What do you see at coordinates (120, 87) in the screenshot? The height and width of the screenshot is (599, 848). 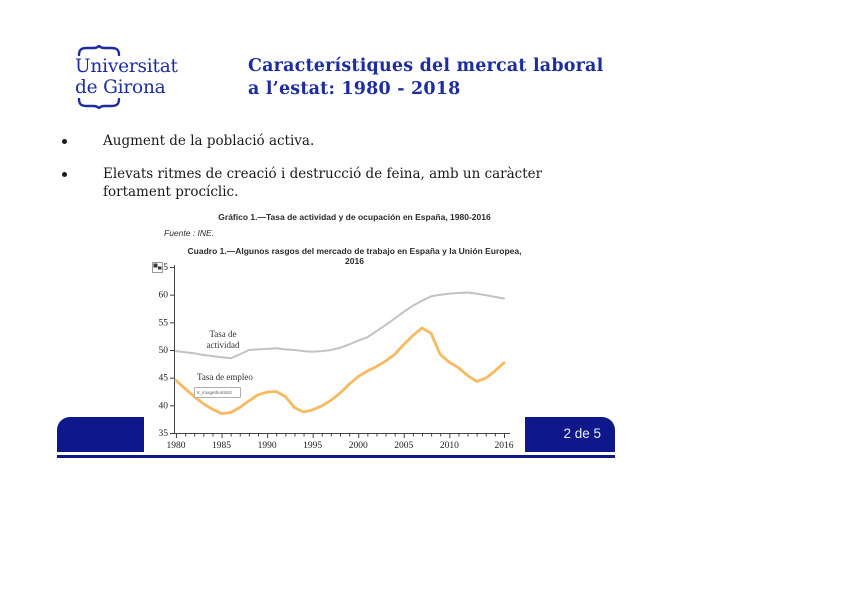 I see `logo-line2: de Girona` at bounding box center [120, 87].